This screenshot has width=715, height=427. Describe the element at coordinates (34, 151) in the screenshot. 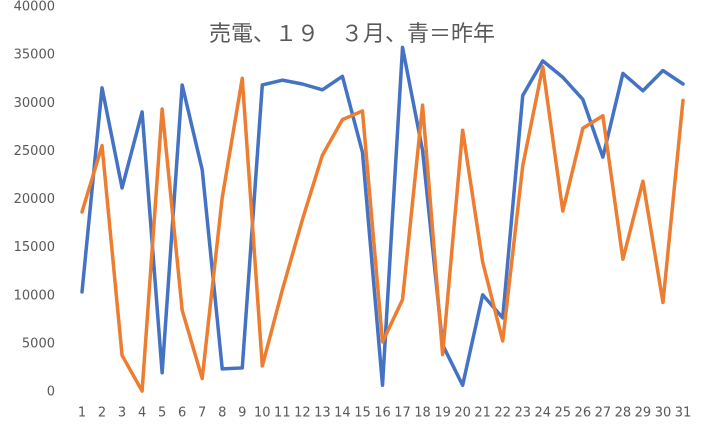

I see `y-tick-label: 25000` at that location.